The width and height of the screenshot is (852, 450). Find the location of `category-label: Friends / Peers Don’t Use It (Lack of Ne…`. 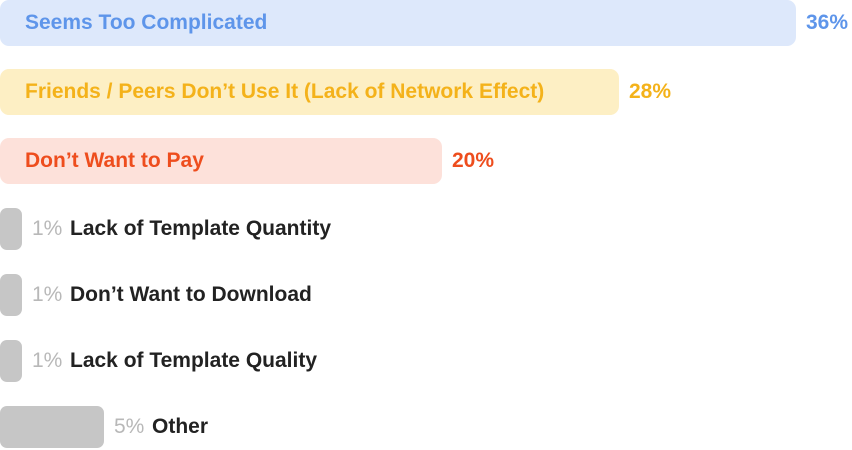

category-label: Friends / Peers Don’t Use It (Lack of Ne… is located at coordinates (285, 91).